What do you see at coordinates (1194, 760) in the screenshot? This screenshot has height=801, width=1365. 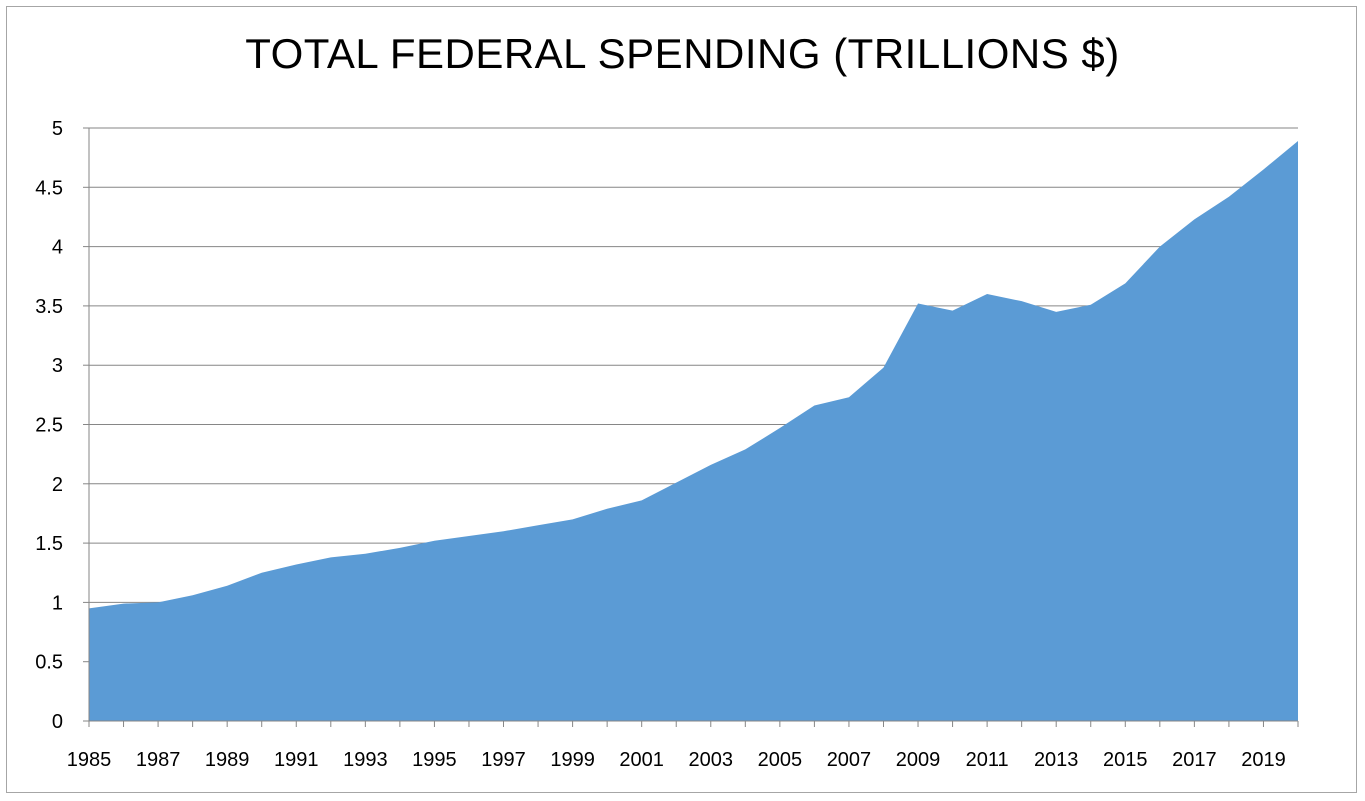 I see `x-tick-label: 2017` at bounding box center [1194, 760].